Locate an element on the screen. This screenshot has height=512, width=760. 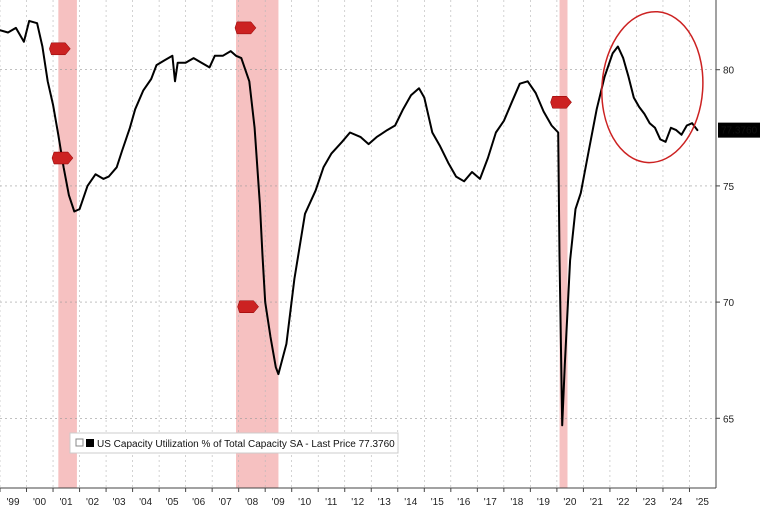
x-tick-label-22: '21 is located at coordinates (596, 502).